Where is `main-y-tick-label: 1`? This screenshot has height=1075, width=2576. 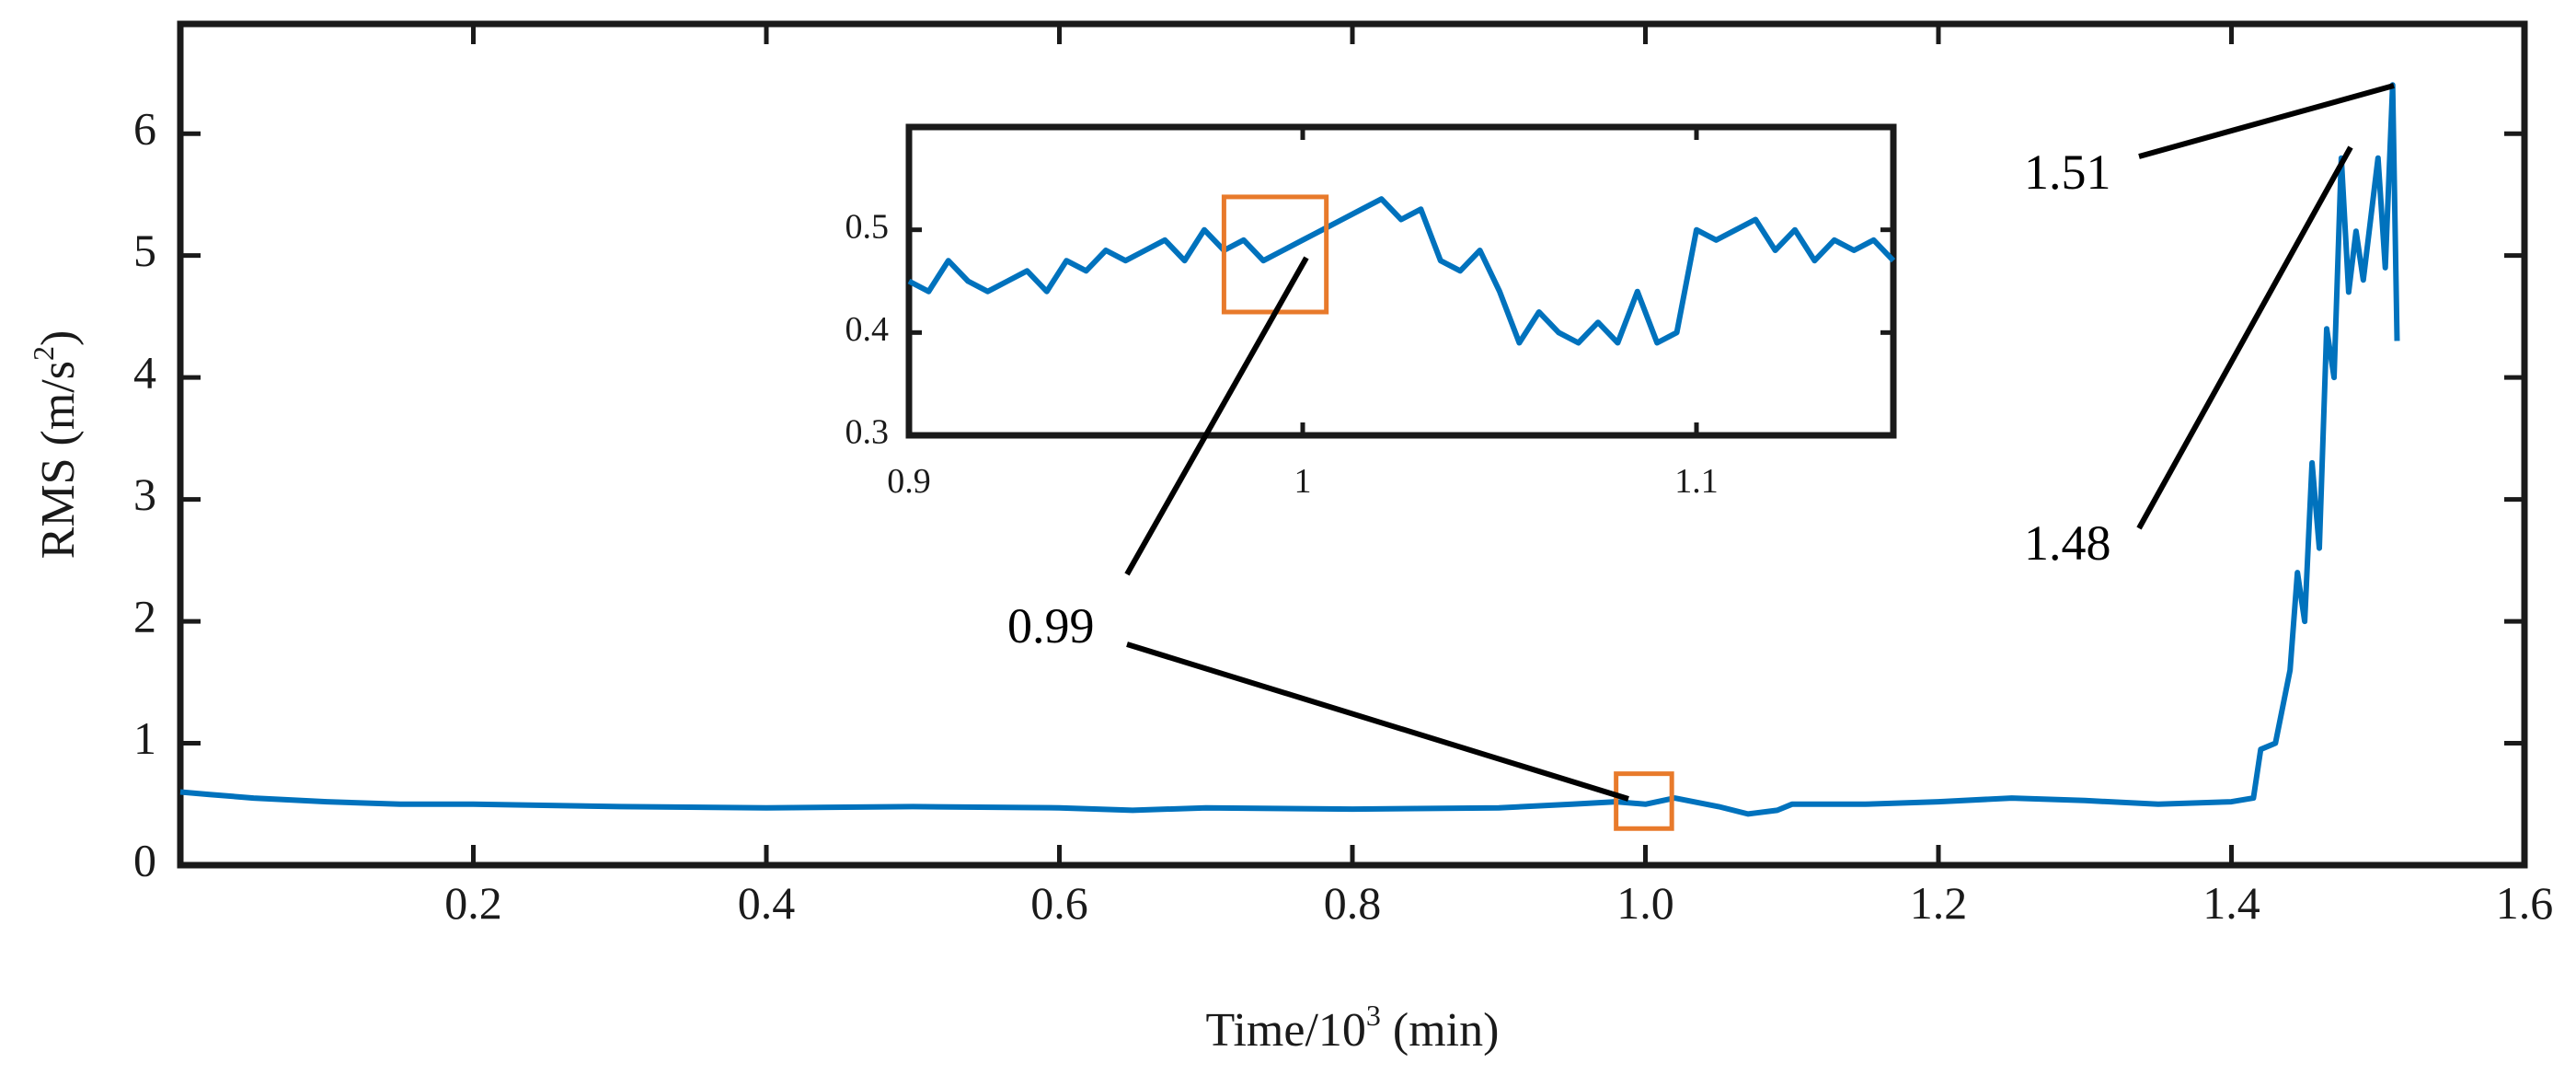 main-y-tick-label: 1 is located at coordinates (144, 738).